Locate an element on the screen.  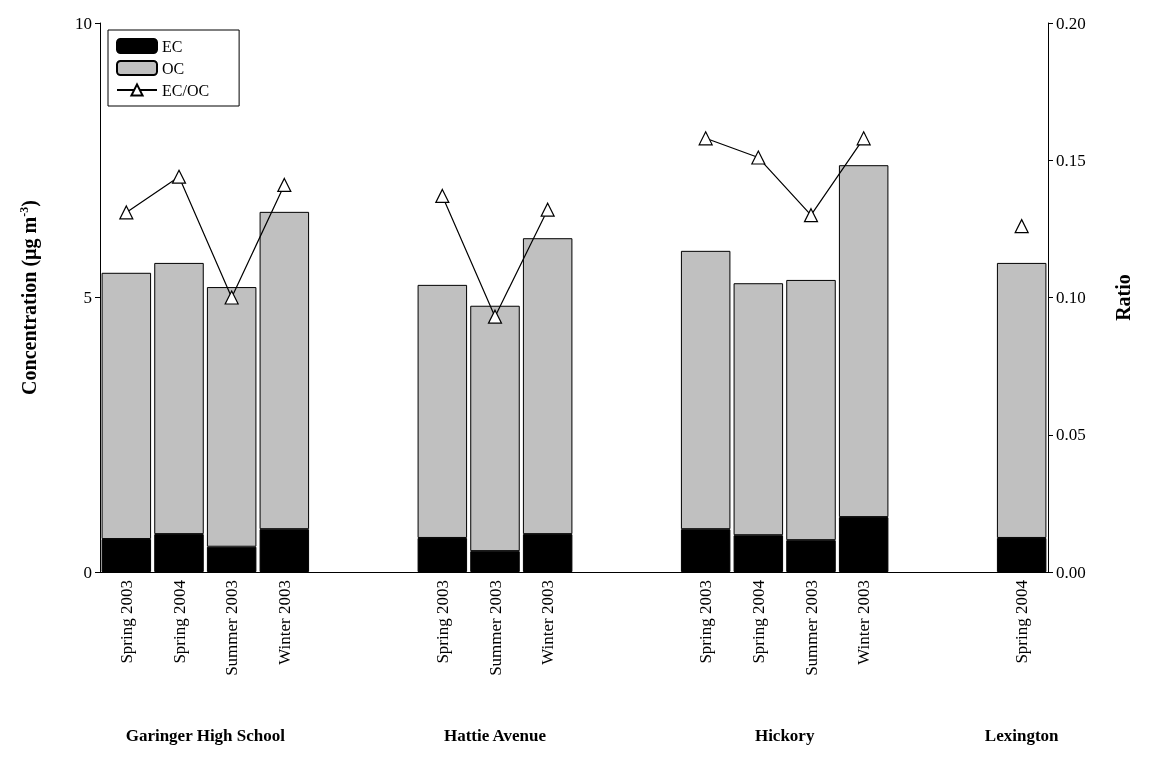
text: Hattie Avenue is located at coordinates (495, 735).